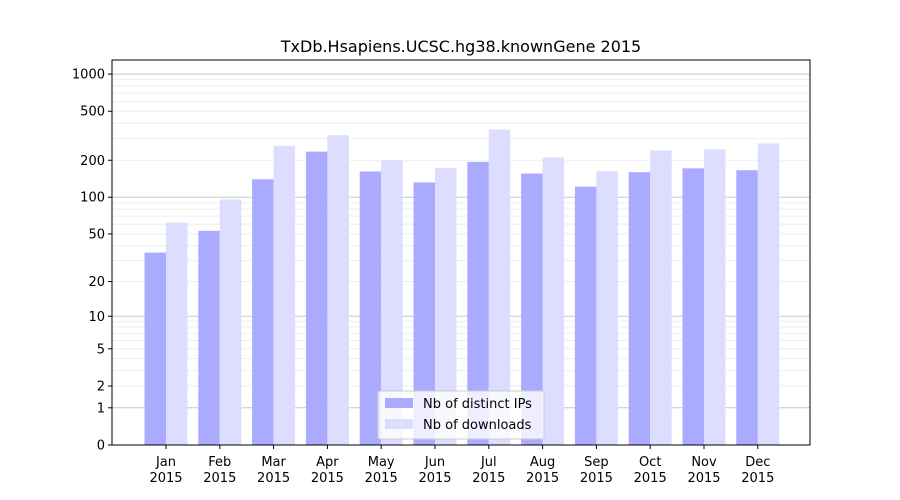 The width and height of the screenshot is (900, 500). What do you see at coordinates (434, 462) in the screenshot?
I see `x-tick-label-month: Jun` at bounding box center [434, 462].